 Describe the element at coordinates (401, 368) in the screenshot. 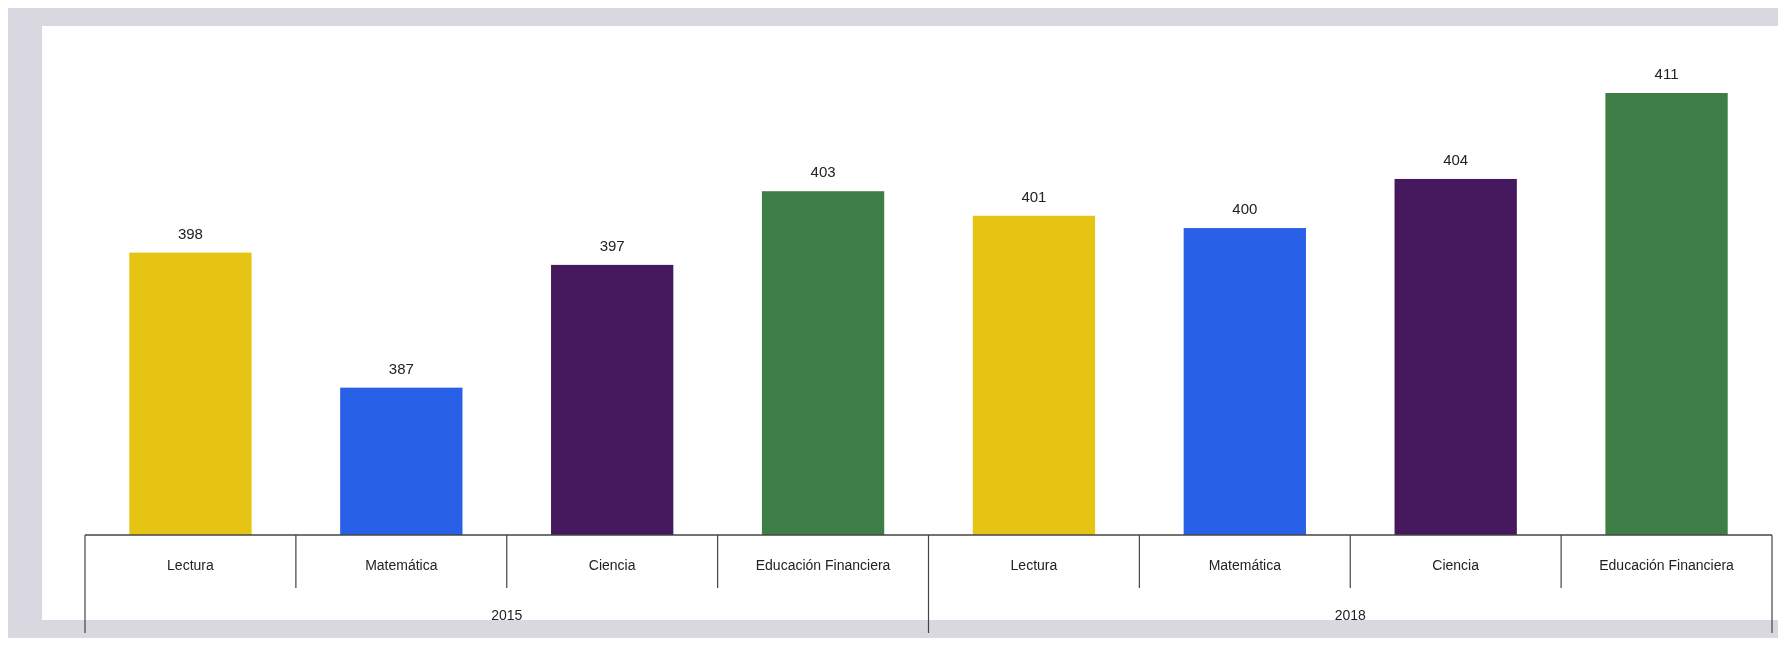

I see `data-label: 387` at that location.